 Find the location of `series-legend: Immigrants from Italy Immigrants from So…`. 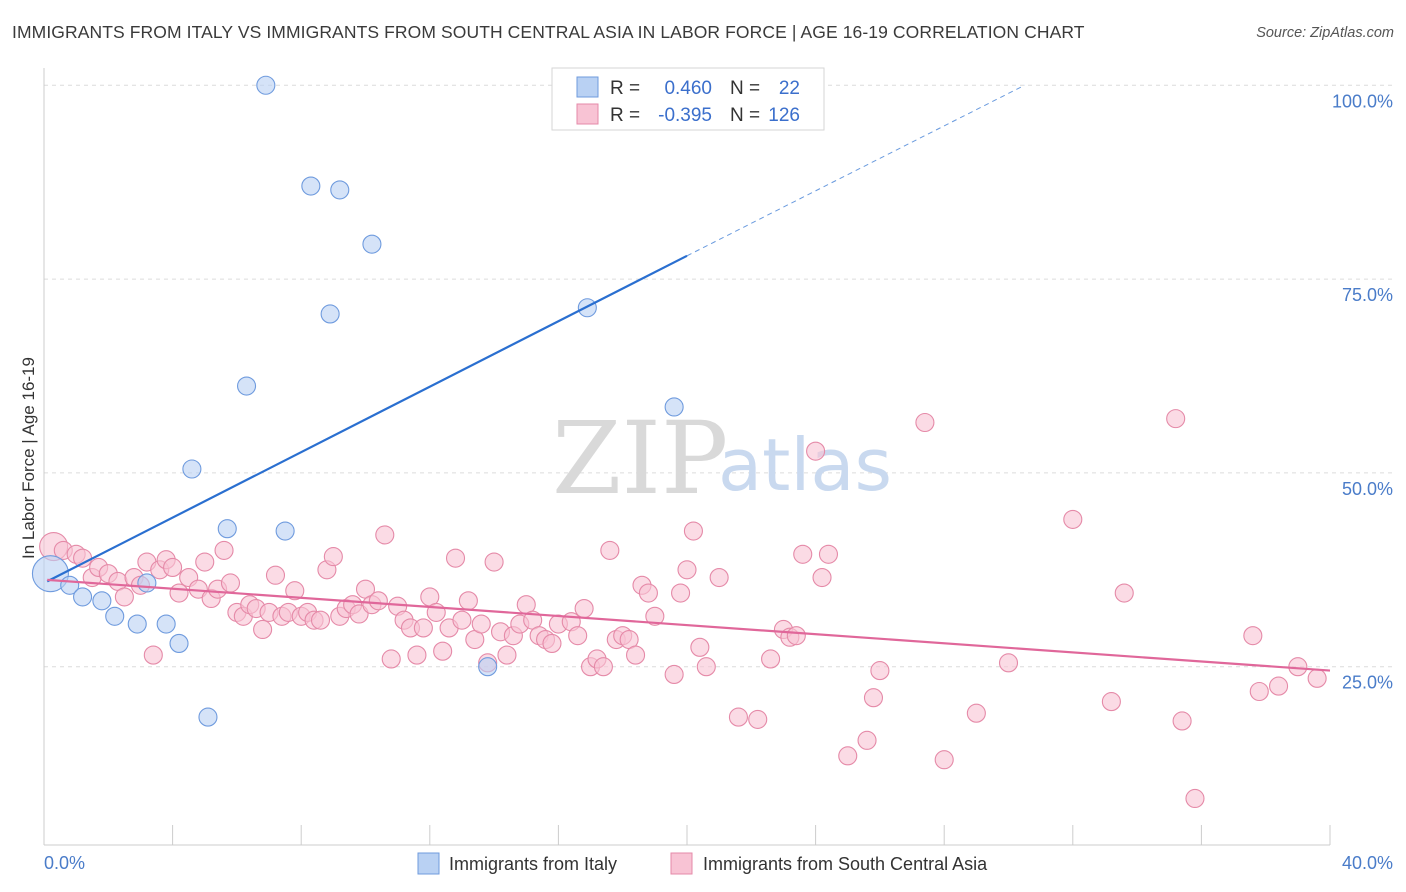

series-legend: Immigrants from Italy Immigrants from So… is located at coordinates (702, 863).